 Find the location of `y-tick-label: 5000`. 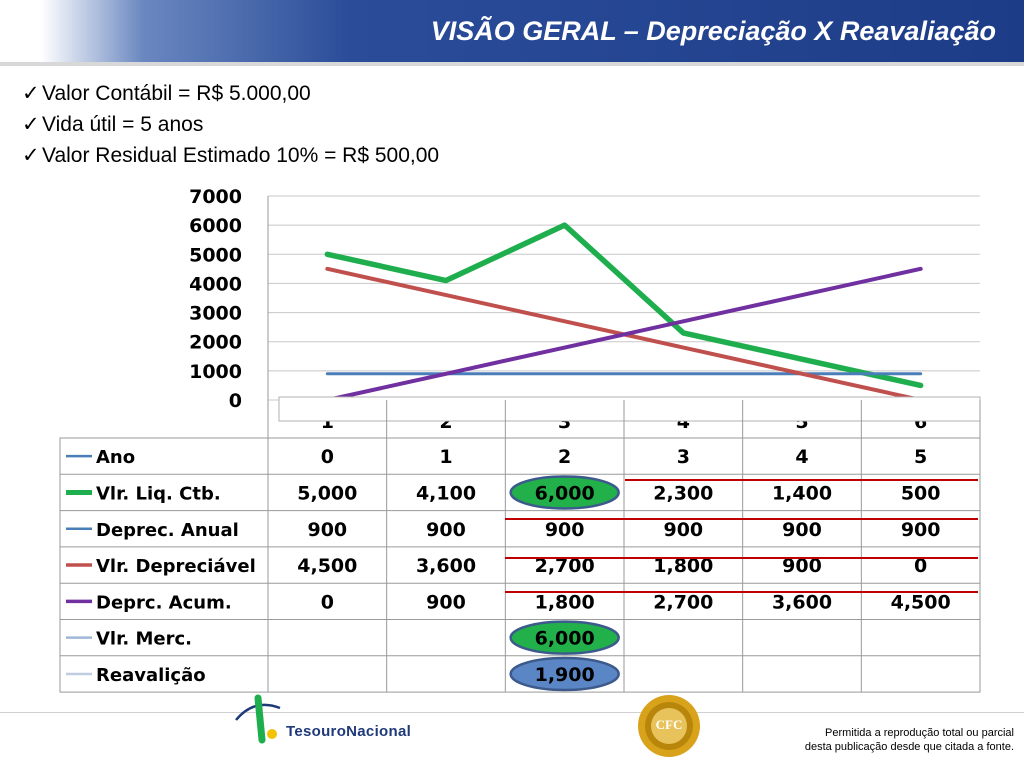

y-tick-label: 5000 is located at coordinates (215, 255).